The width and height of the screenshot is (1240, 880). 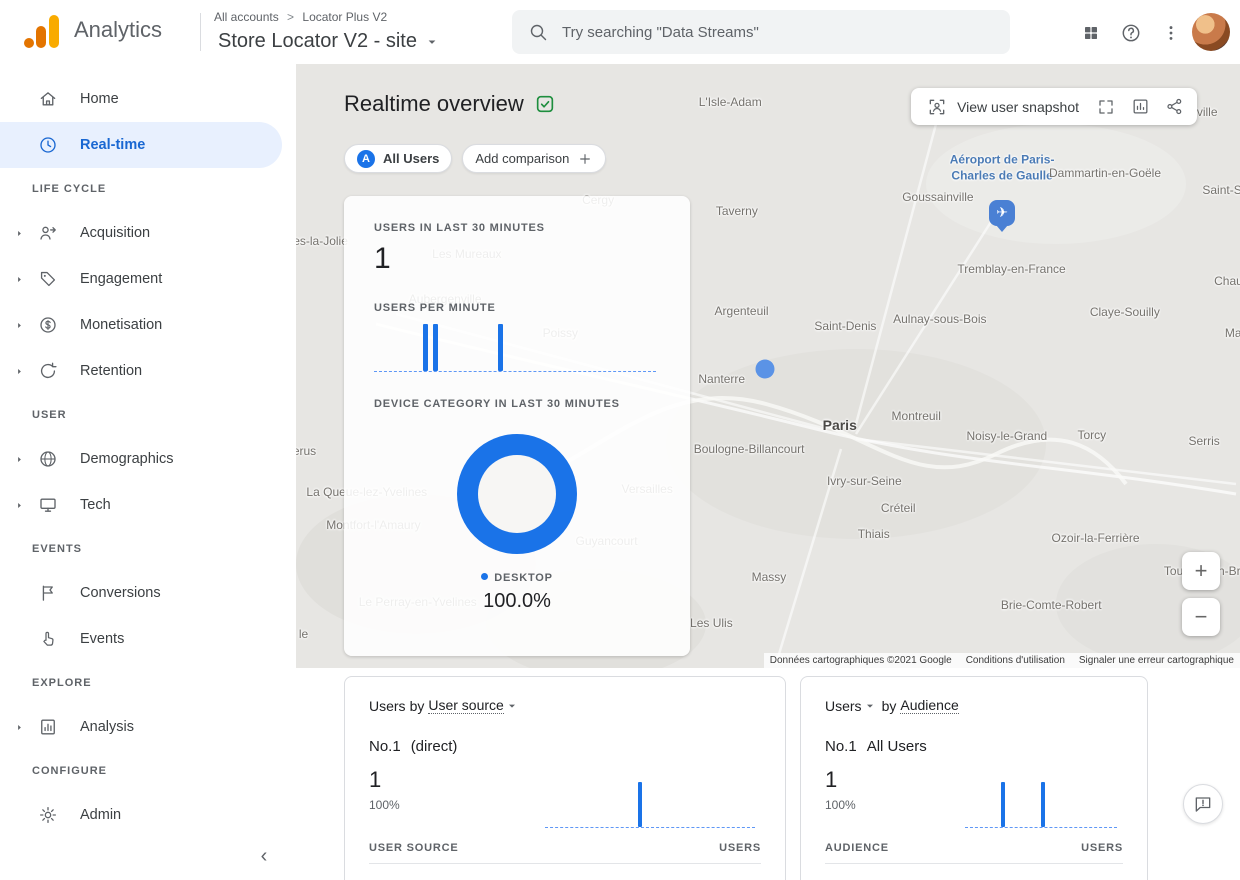 I want to click on metric-dropdown: Users, so click(x=851, y=706).